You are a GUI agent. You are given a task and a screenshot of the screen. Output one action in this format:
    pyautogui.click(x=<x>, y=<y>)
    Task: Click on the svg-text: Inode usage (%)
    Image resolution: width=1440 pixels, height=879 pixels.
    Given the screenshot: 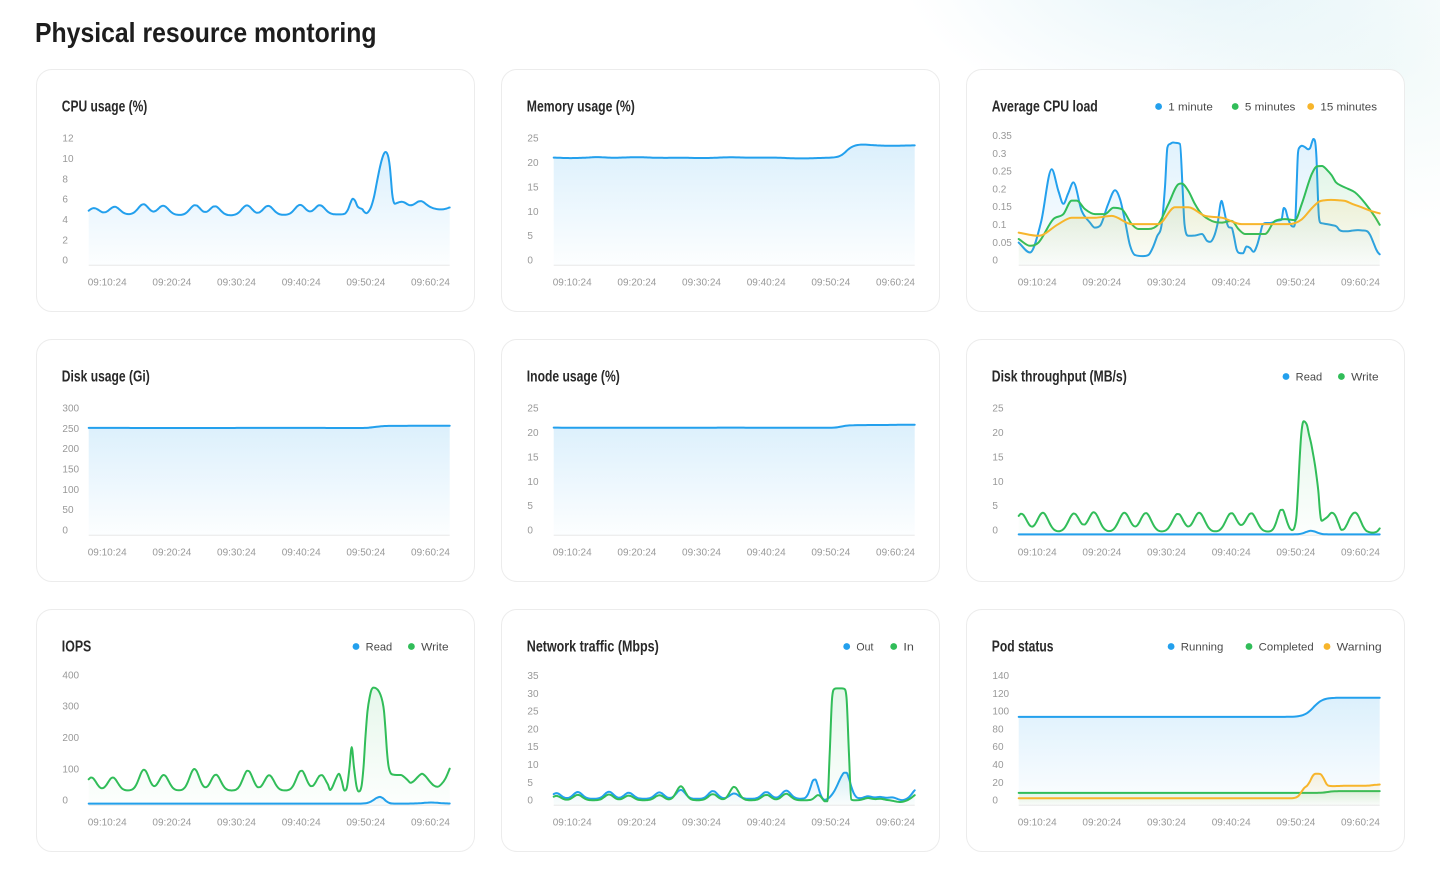 What is the action you would take?
    pyautogui.click(x=573, y=376)
    